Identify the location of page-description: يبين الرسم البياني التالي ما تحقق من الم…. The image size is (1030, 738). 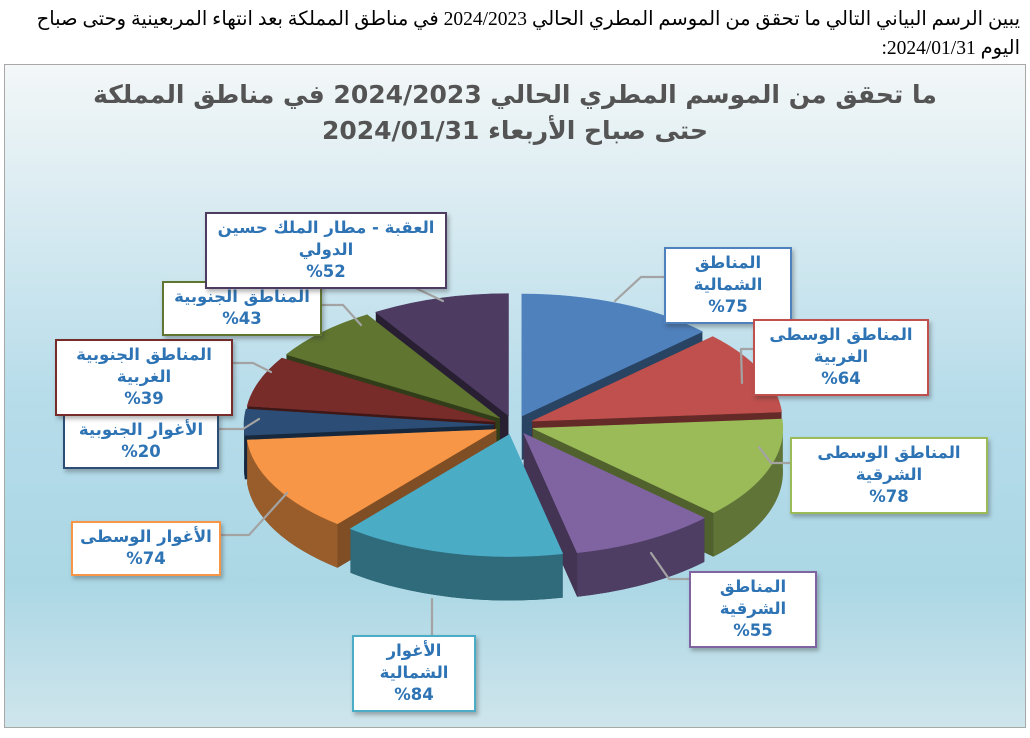
(515, 32).